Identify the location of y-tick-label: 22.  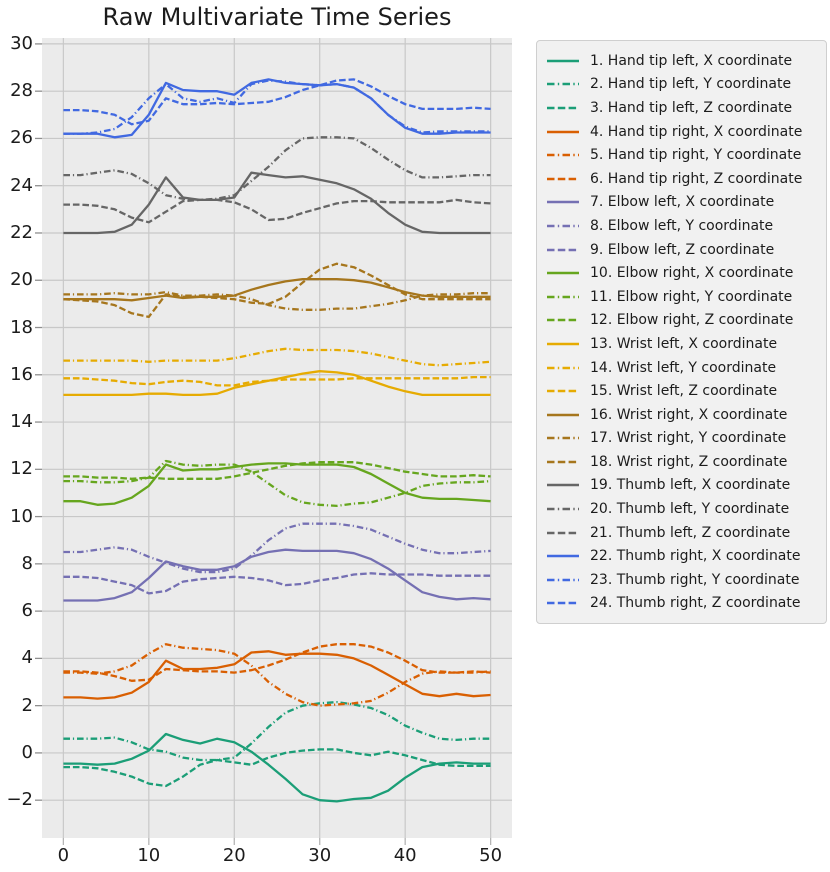
(21, 232).